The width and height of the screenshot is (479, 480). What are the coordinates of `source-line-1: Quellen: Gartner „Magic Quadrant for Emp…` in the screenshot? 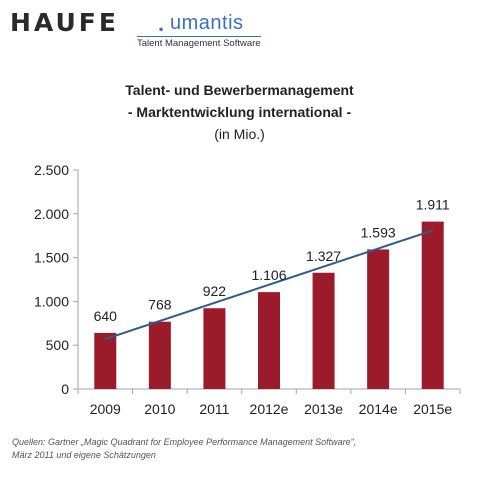 It's located at (184, 442).